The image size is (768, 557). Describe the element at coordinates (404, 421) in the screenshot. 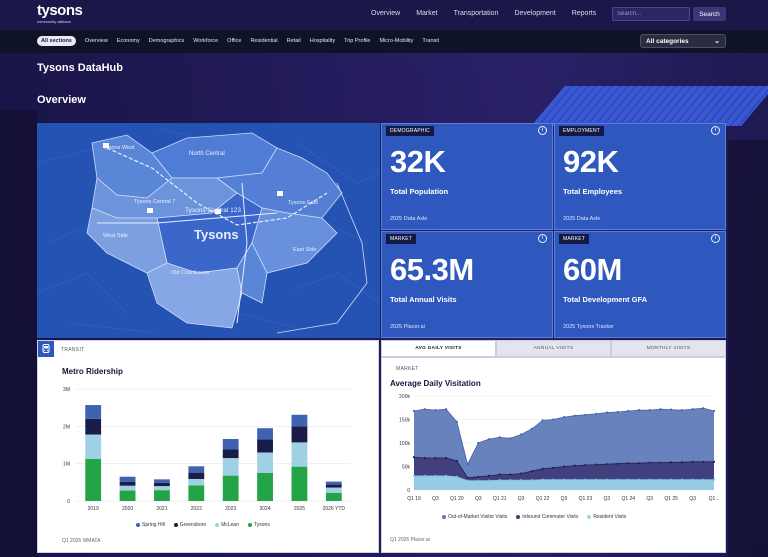

I see `y-tick-label: 150k` at that location.